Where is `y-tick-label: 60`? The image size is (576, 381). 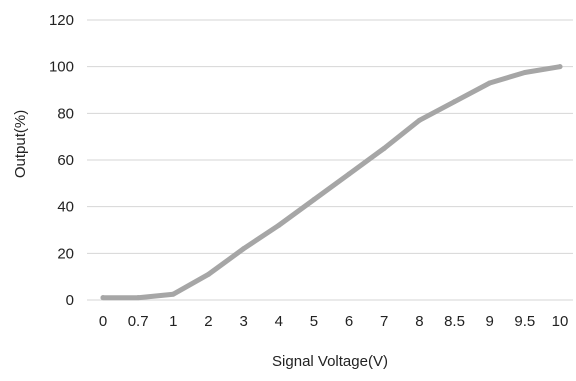
y-tick-label: 60 is located at coordinates (65, 160).